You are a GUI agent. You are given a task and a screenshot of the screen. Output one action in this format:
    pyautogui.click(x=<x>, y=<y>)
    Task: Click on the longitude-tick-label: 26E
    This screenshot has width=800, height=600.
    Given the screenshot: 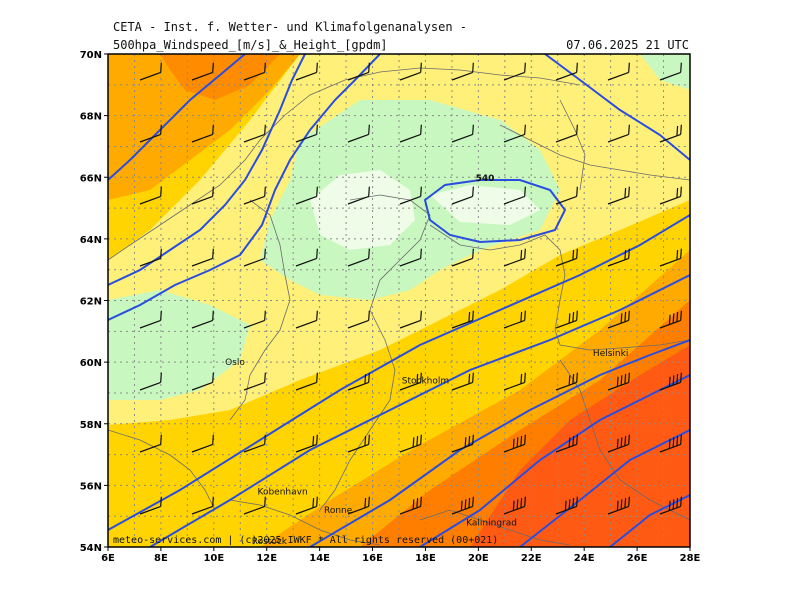 What is the action you would take?
    pyautogui.click(x=637, y=558)
    